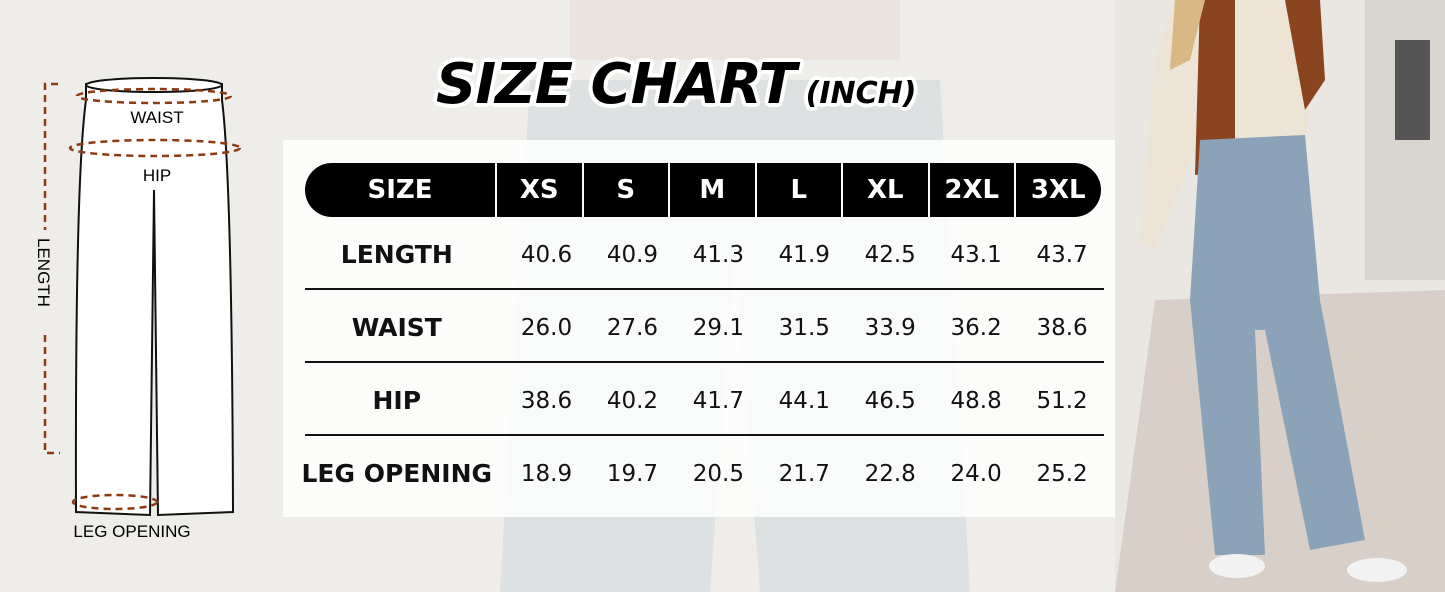  What do you see at coordinates (1058, 190) in the screenshot?
I see `header-3xl: 3XL` at bounding box center [1058, 190].